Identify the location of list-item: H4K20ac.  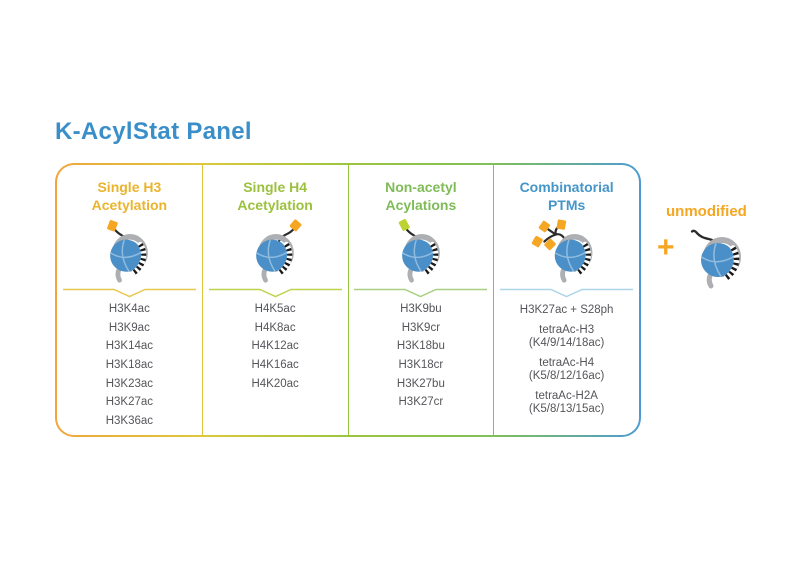
(275, 383).